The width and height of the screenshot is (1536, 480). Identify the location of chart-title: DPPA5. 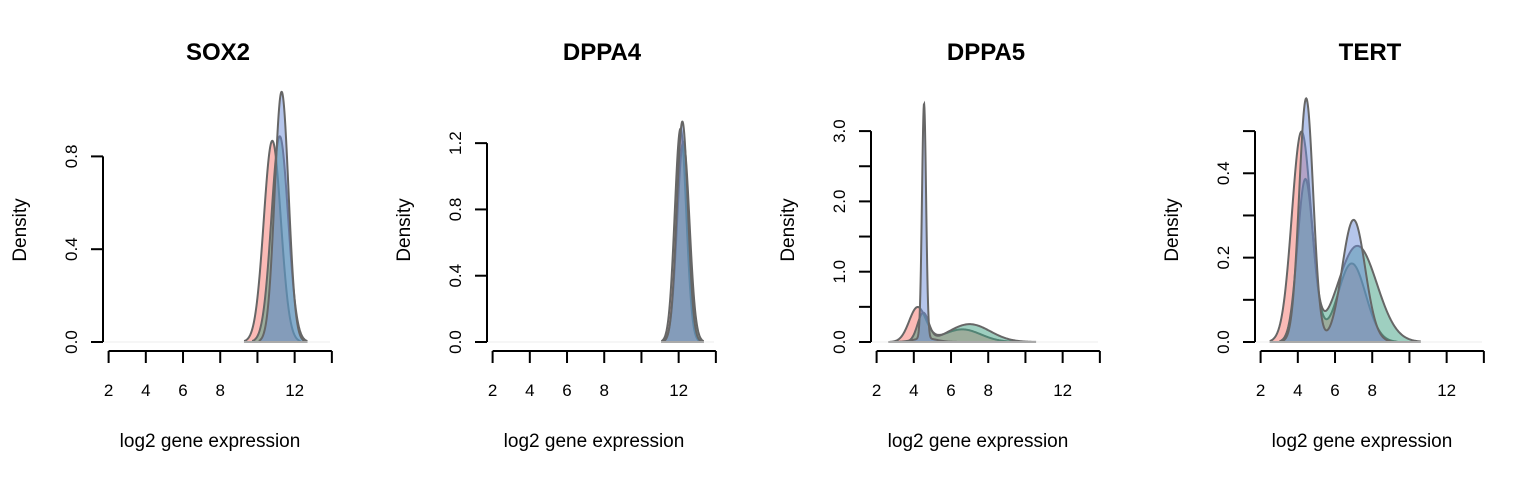
(986, 52).